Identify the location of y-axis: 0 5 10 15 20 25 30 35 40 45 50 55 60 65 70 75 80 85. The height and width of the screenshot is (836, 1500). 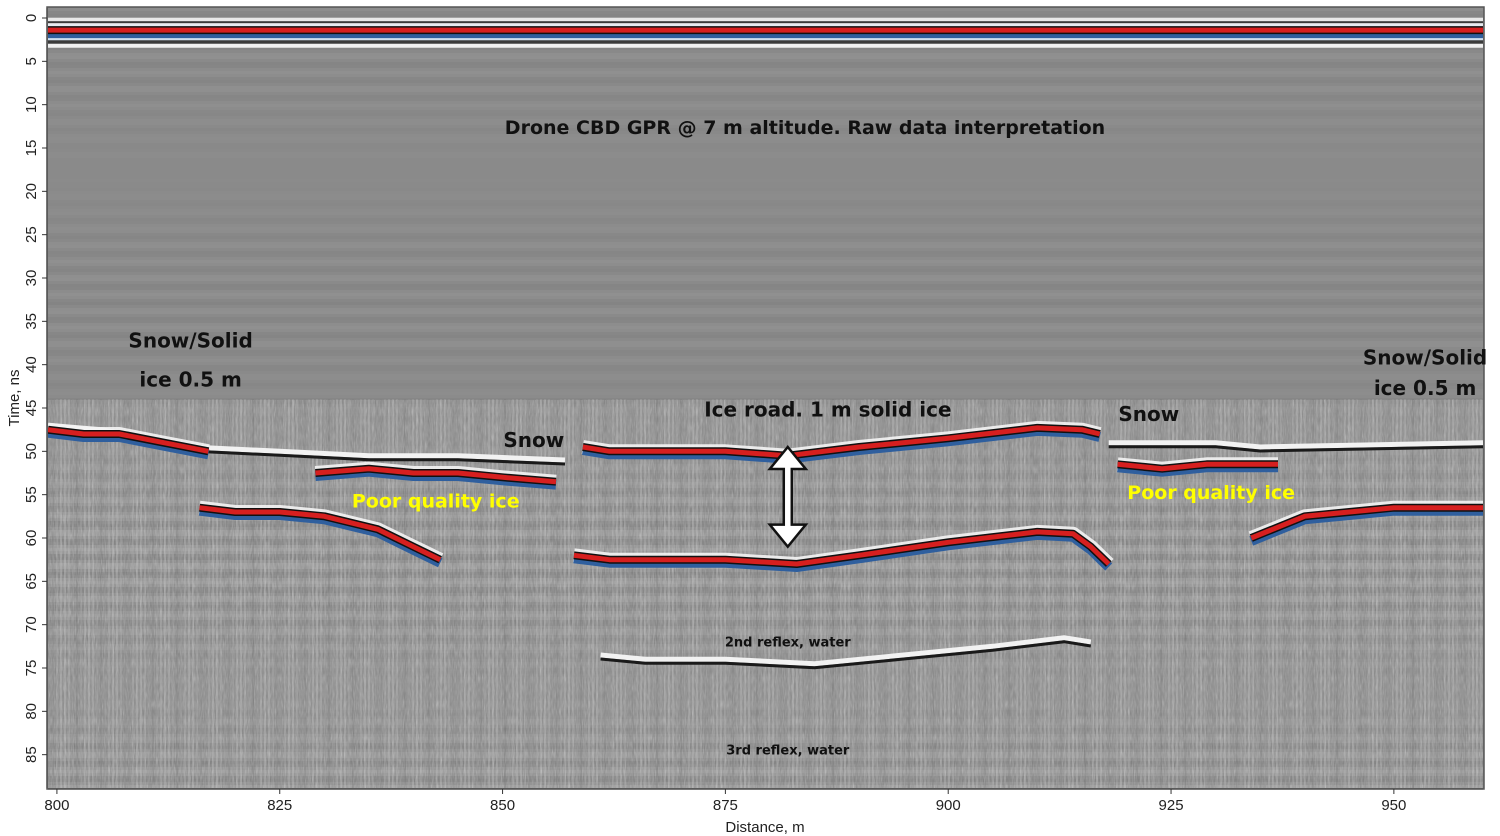
(35, 398).